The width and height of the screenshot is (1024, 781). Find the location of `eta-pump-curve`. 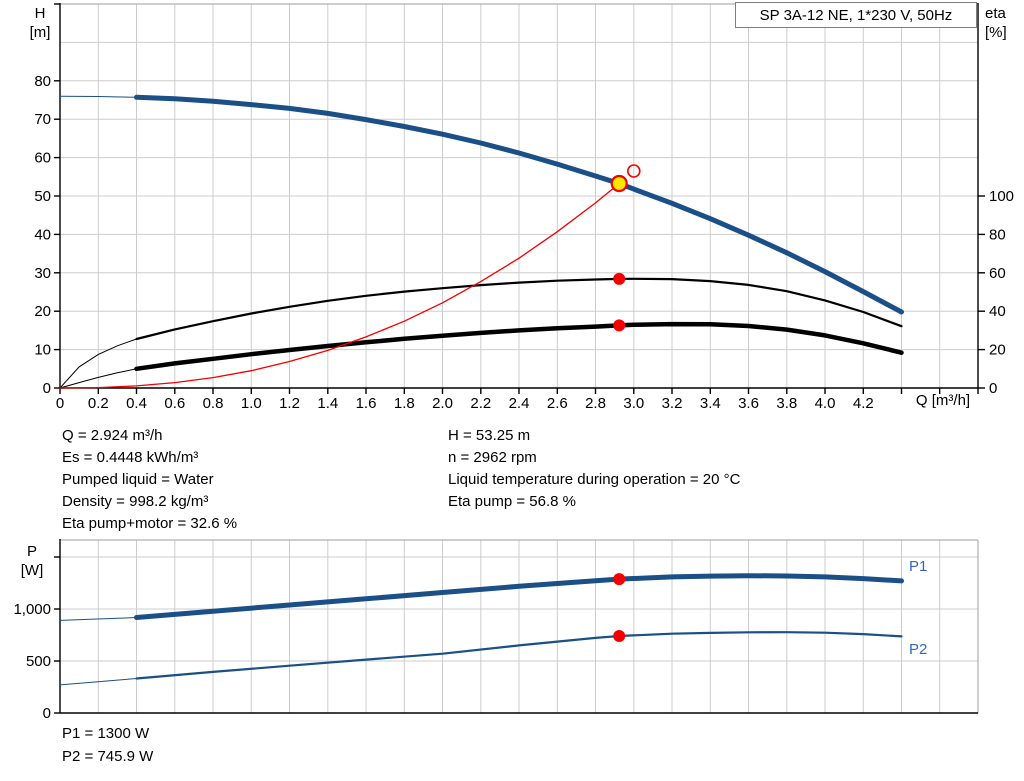

eta-pump-curve is located at coordinates (519, 309).